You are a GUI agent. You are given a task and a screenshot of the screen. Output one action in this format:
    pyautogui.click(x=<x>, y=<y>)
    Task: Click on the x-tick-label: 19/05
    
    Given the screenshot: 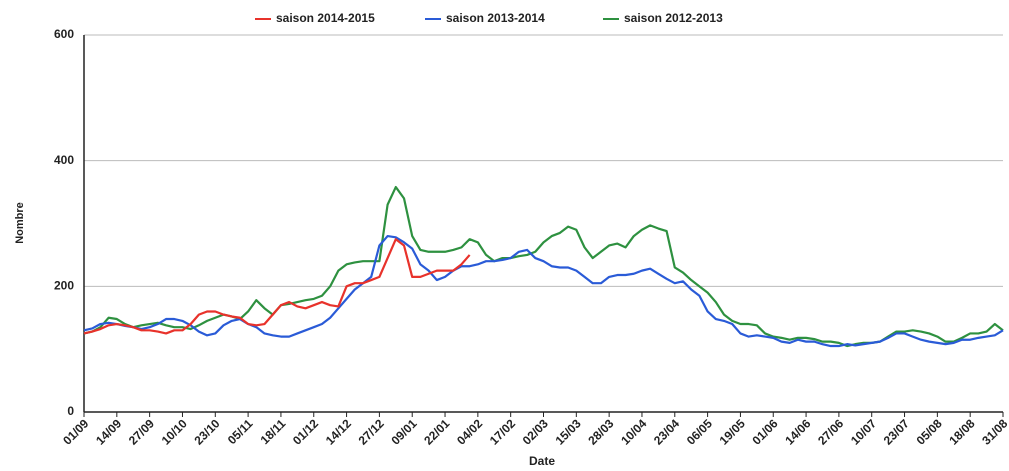 What is the action you would take?
    pyautogui.click(x=732, y=431)
    